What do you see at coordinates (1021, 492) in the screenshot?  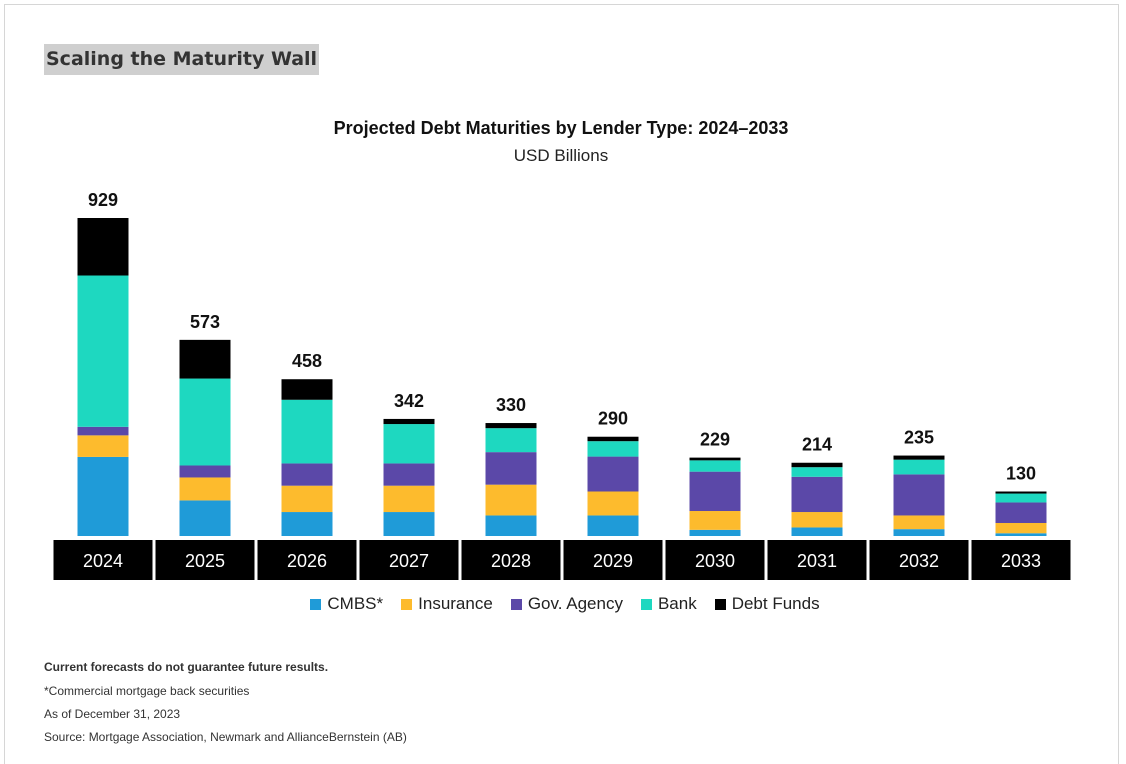 I see `bar-segment-2033-debt-funds` at bounding box center [1021, 492].